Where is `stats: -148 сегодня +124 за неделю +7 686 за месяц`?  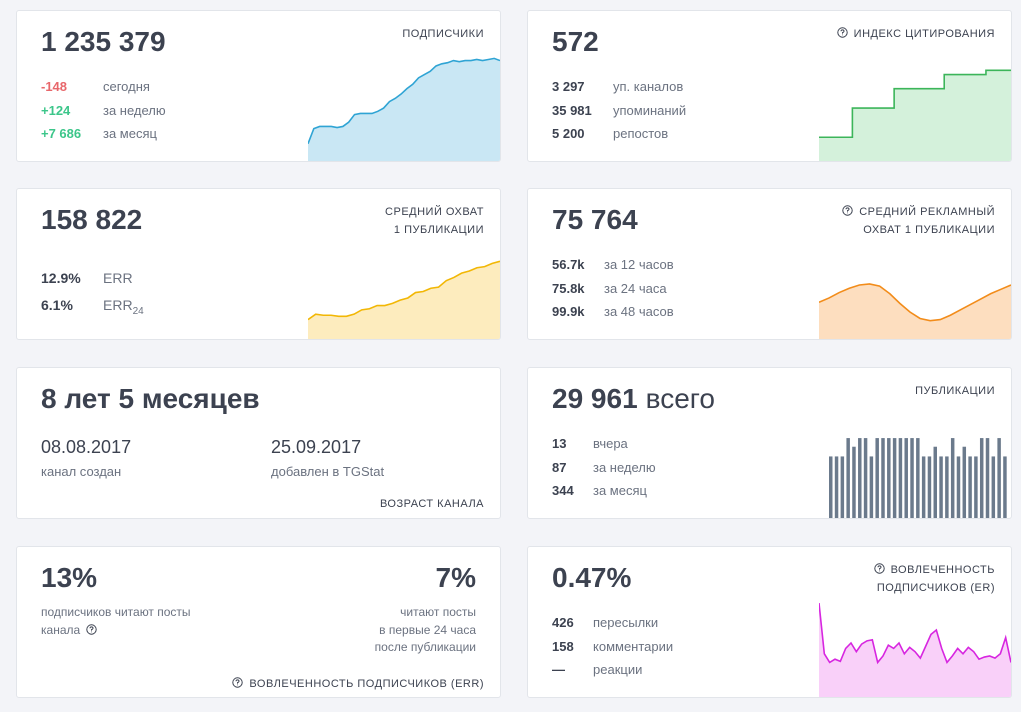
stats: -148 сегодня +124 за неделю +7 686 за месяц is located at coordinates (103, 110).